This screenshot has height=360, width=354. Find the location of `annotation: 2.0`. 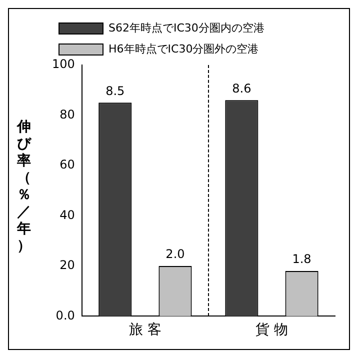

annotation: 2.0 is located at coordinates (175, 254).